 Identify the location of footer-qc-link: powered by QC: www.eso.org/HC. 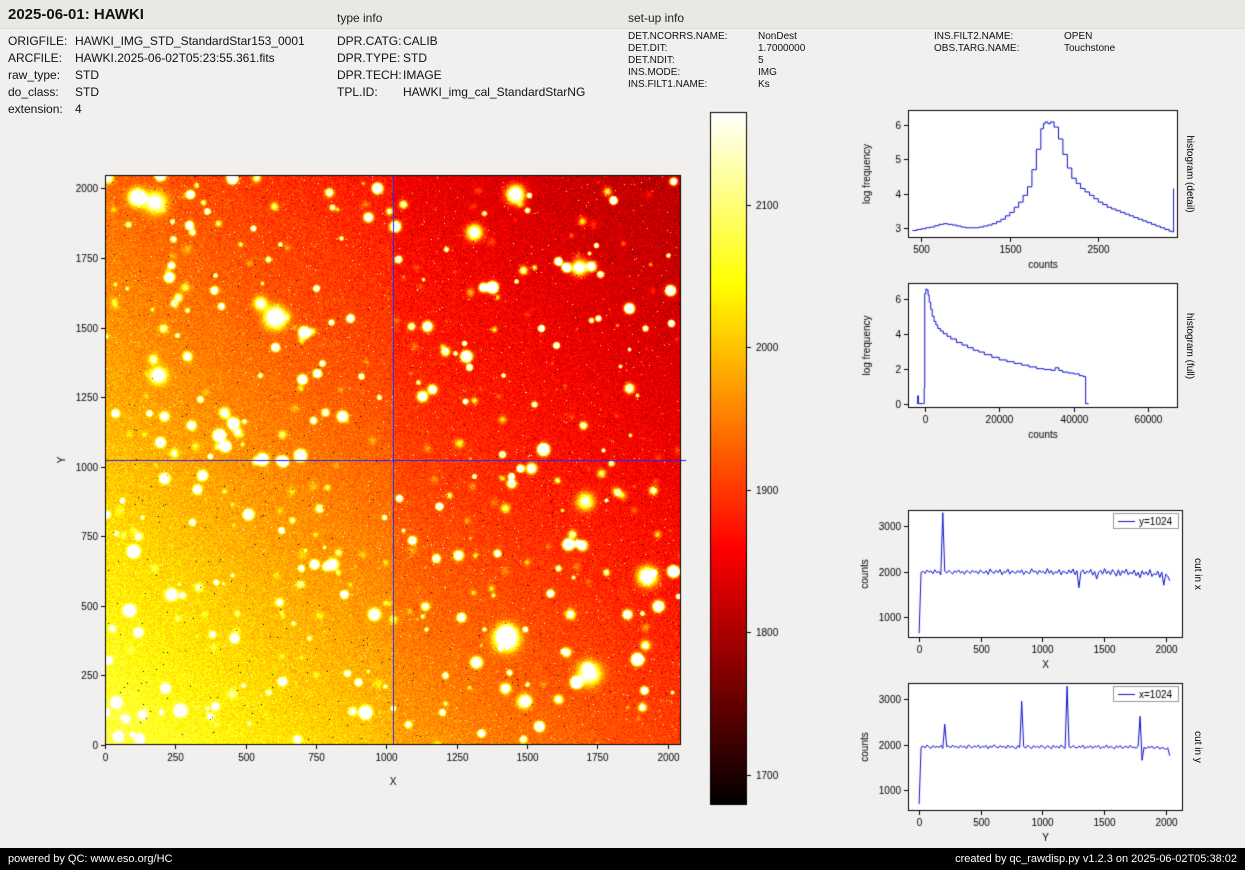
(90, 859).